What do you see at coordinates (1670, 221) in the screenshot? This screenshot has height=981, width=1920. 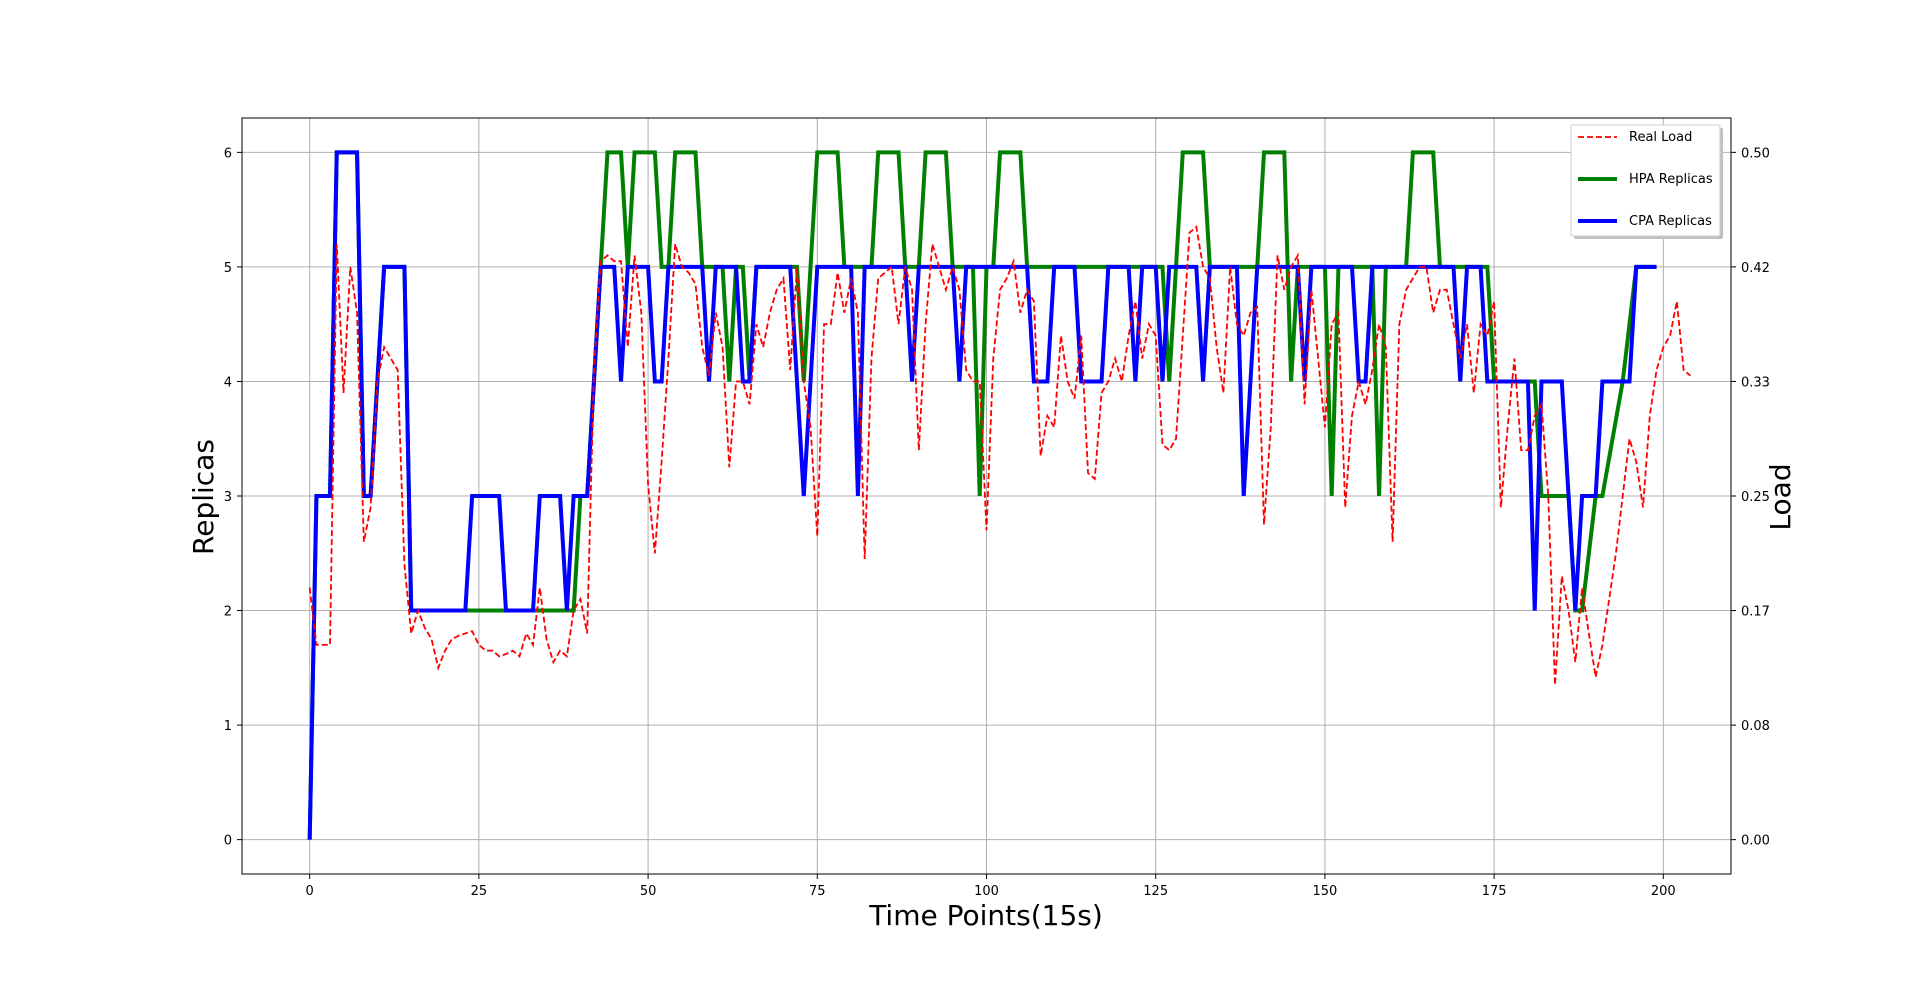 I see `legend-label-cpa: CPA Replicas` at bounding box center [1670, 221].